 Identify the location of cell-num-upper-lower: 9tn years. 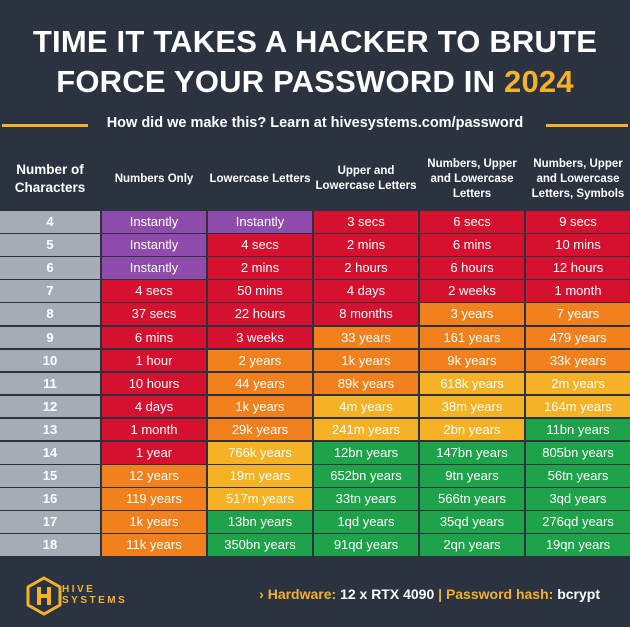
(472, 476).